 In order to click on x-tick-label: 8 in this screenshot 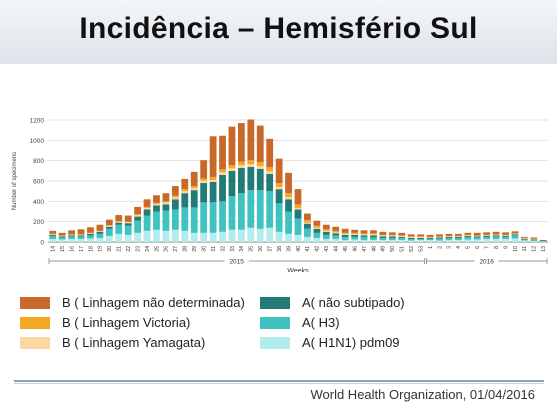, I will do `click(497, 247)`.